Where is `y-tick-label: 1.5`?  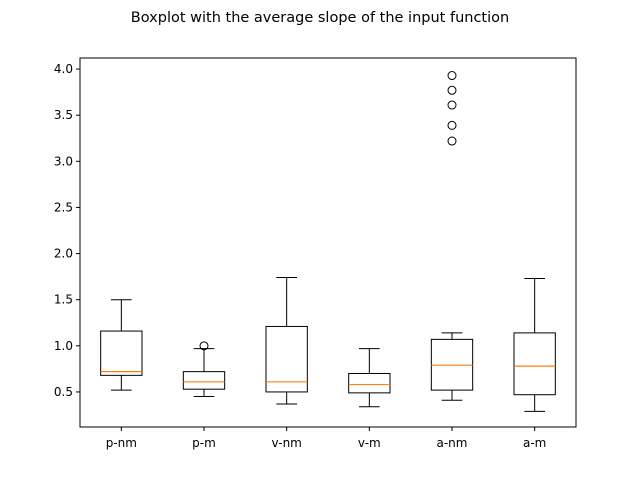 y-tick-label: 1.5 is located at coordinates (63, 300).